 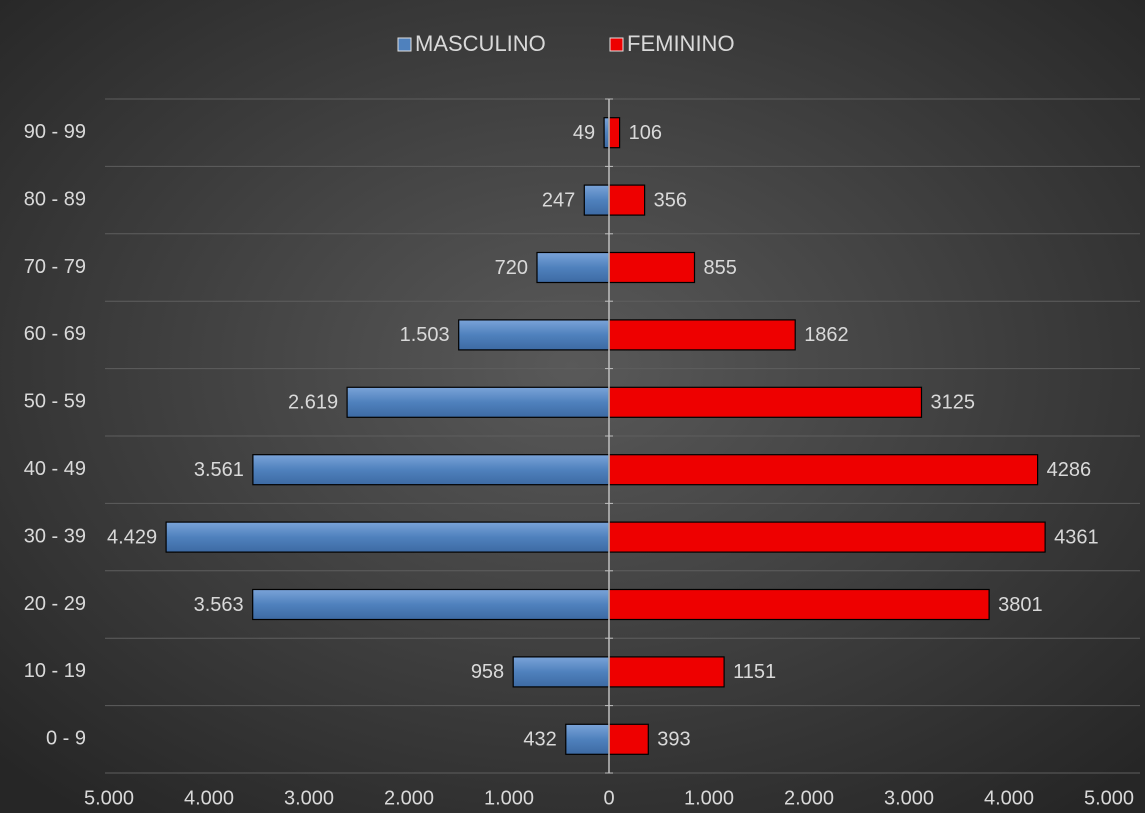 What do you see at coordinates (425, 335) in the screenshot?
I see `value-label: 1.503` at bounding box center [425, 335].